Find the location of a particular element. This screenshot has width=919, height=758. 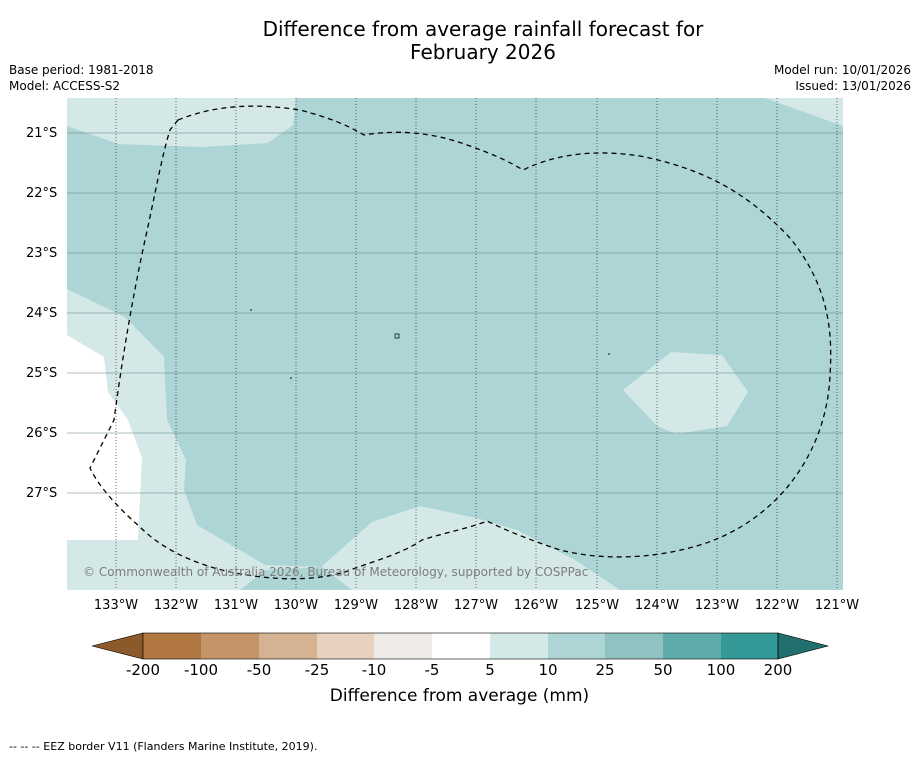

lon-label: 128°W is located at coordinates (416, 605).